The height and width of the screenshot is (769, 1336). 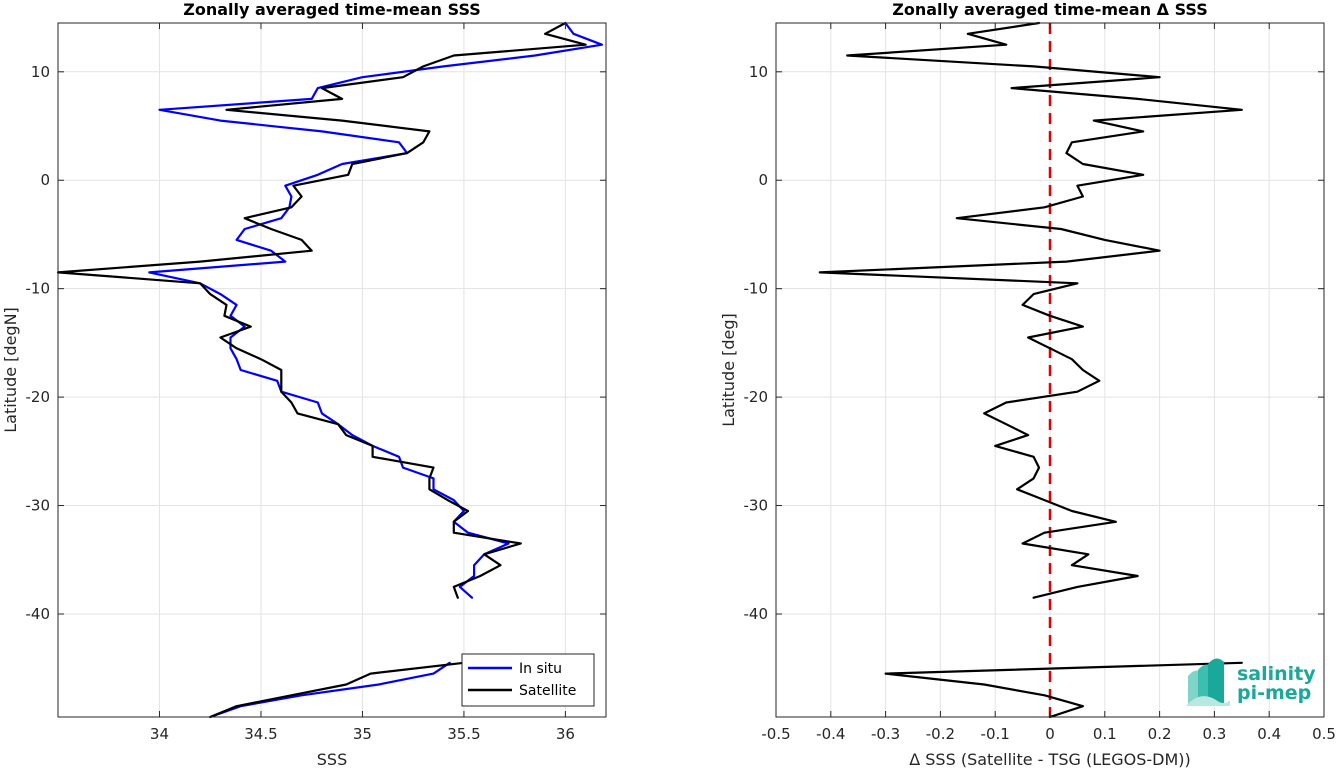 I want to click on sss-y-axis-label: Latitude [degN], so click(x=10, y=370).